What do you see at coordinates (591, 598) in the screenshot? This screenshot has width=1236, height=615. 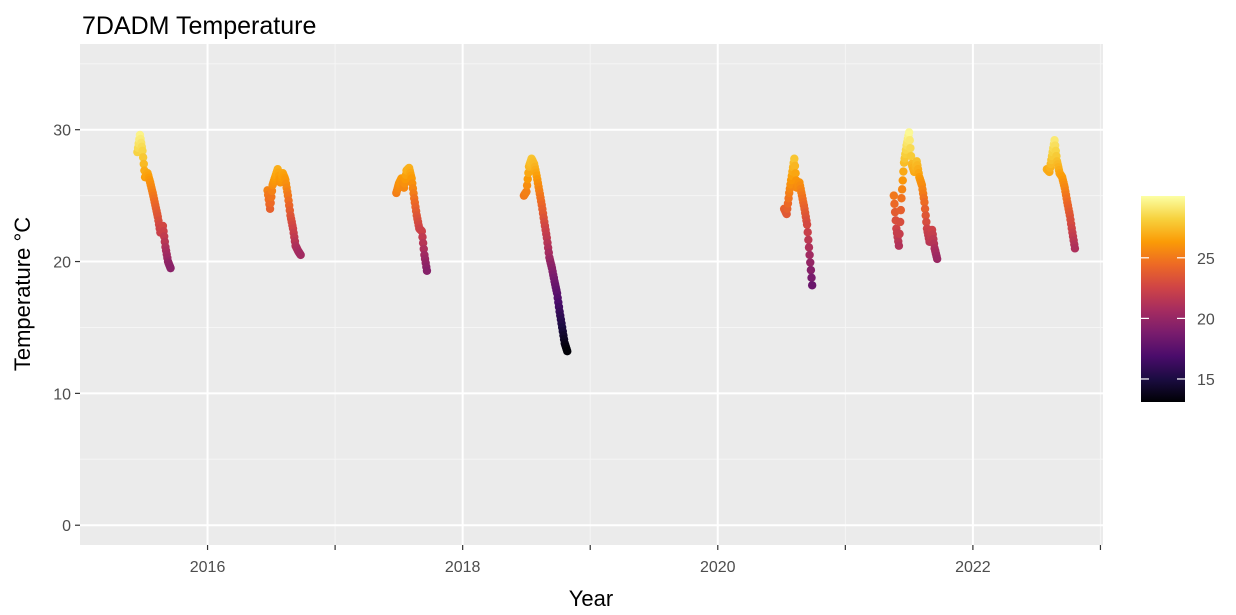 I see `x-axis-title: Year` at bounding box center [591, 598].